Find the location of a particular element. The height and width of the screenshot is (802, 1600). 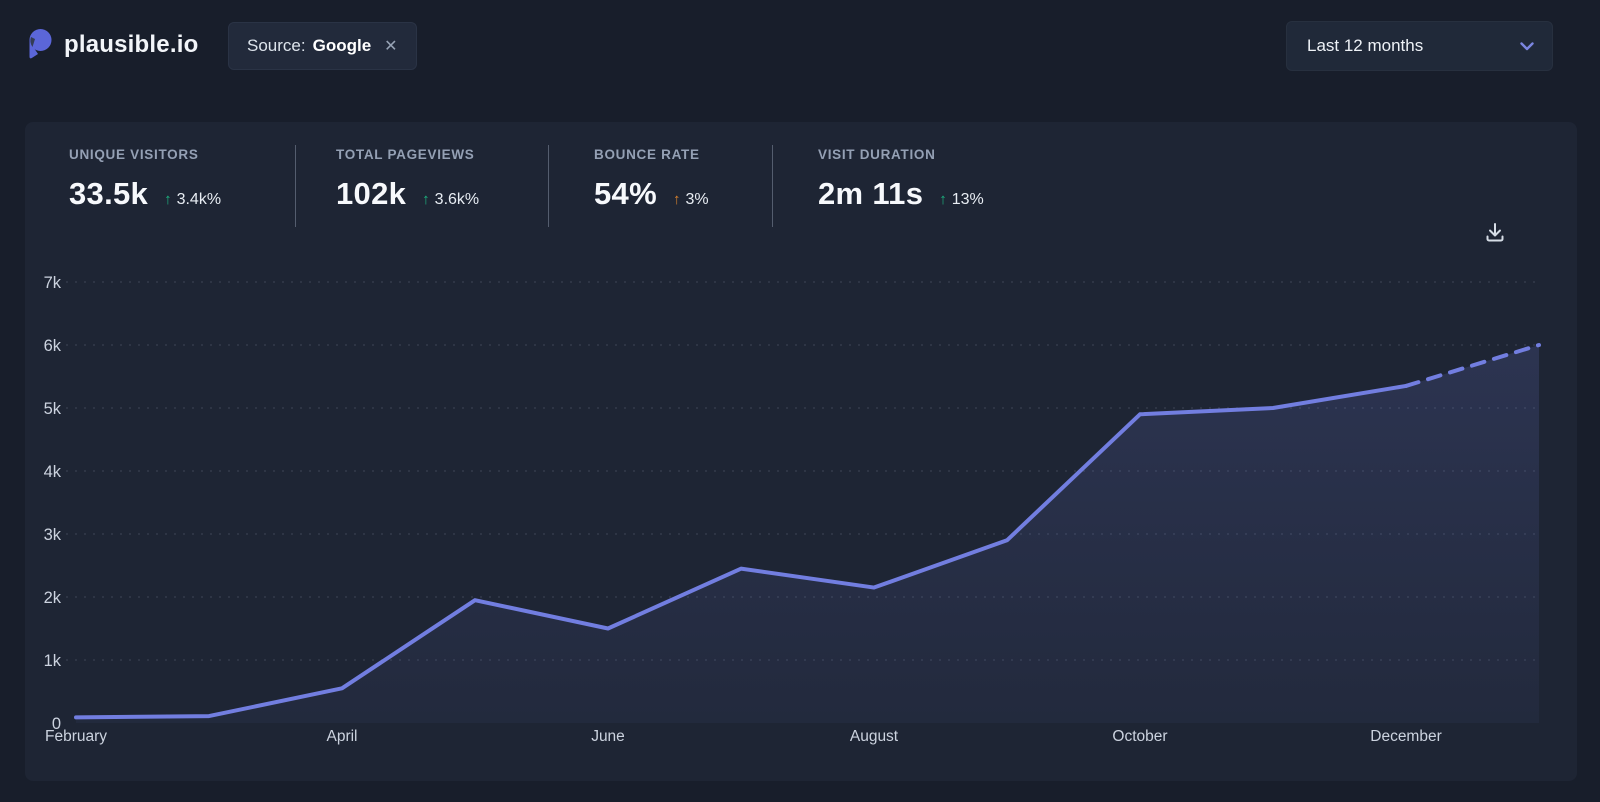

stat-value: 54% is located at coordinates (625, 193).